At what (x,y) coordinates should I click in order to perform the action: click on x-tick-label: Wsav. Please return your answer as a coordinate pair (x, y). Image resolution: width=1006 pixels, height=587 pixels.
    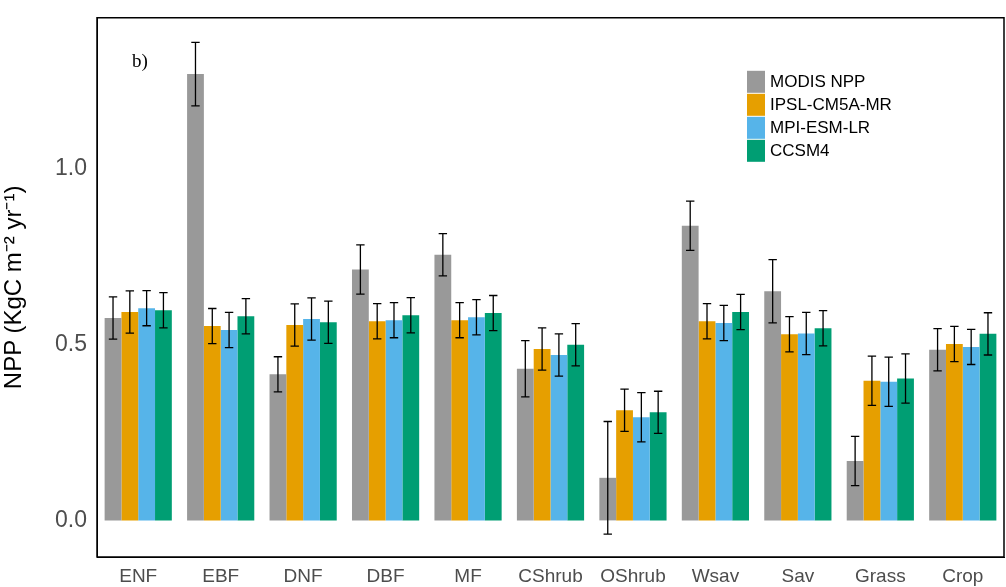
    Looking at the image, I should click on (715, 575).